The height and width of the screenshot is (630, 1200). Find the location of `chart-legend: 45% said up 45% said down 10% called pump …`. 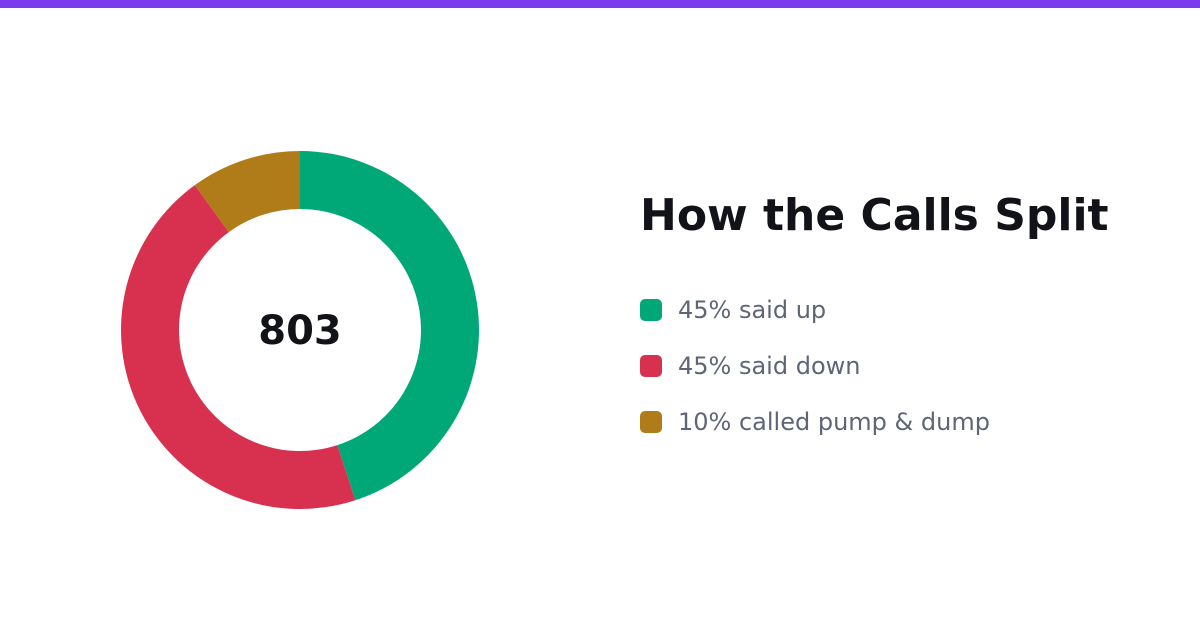

chart-legend: 45% said up 45% said down 10% called pump … is located at coordinates (815, 374).